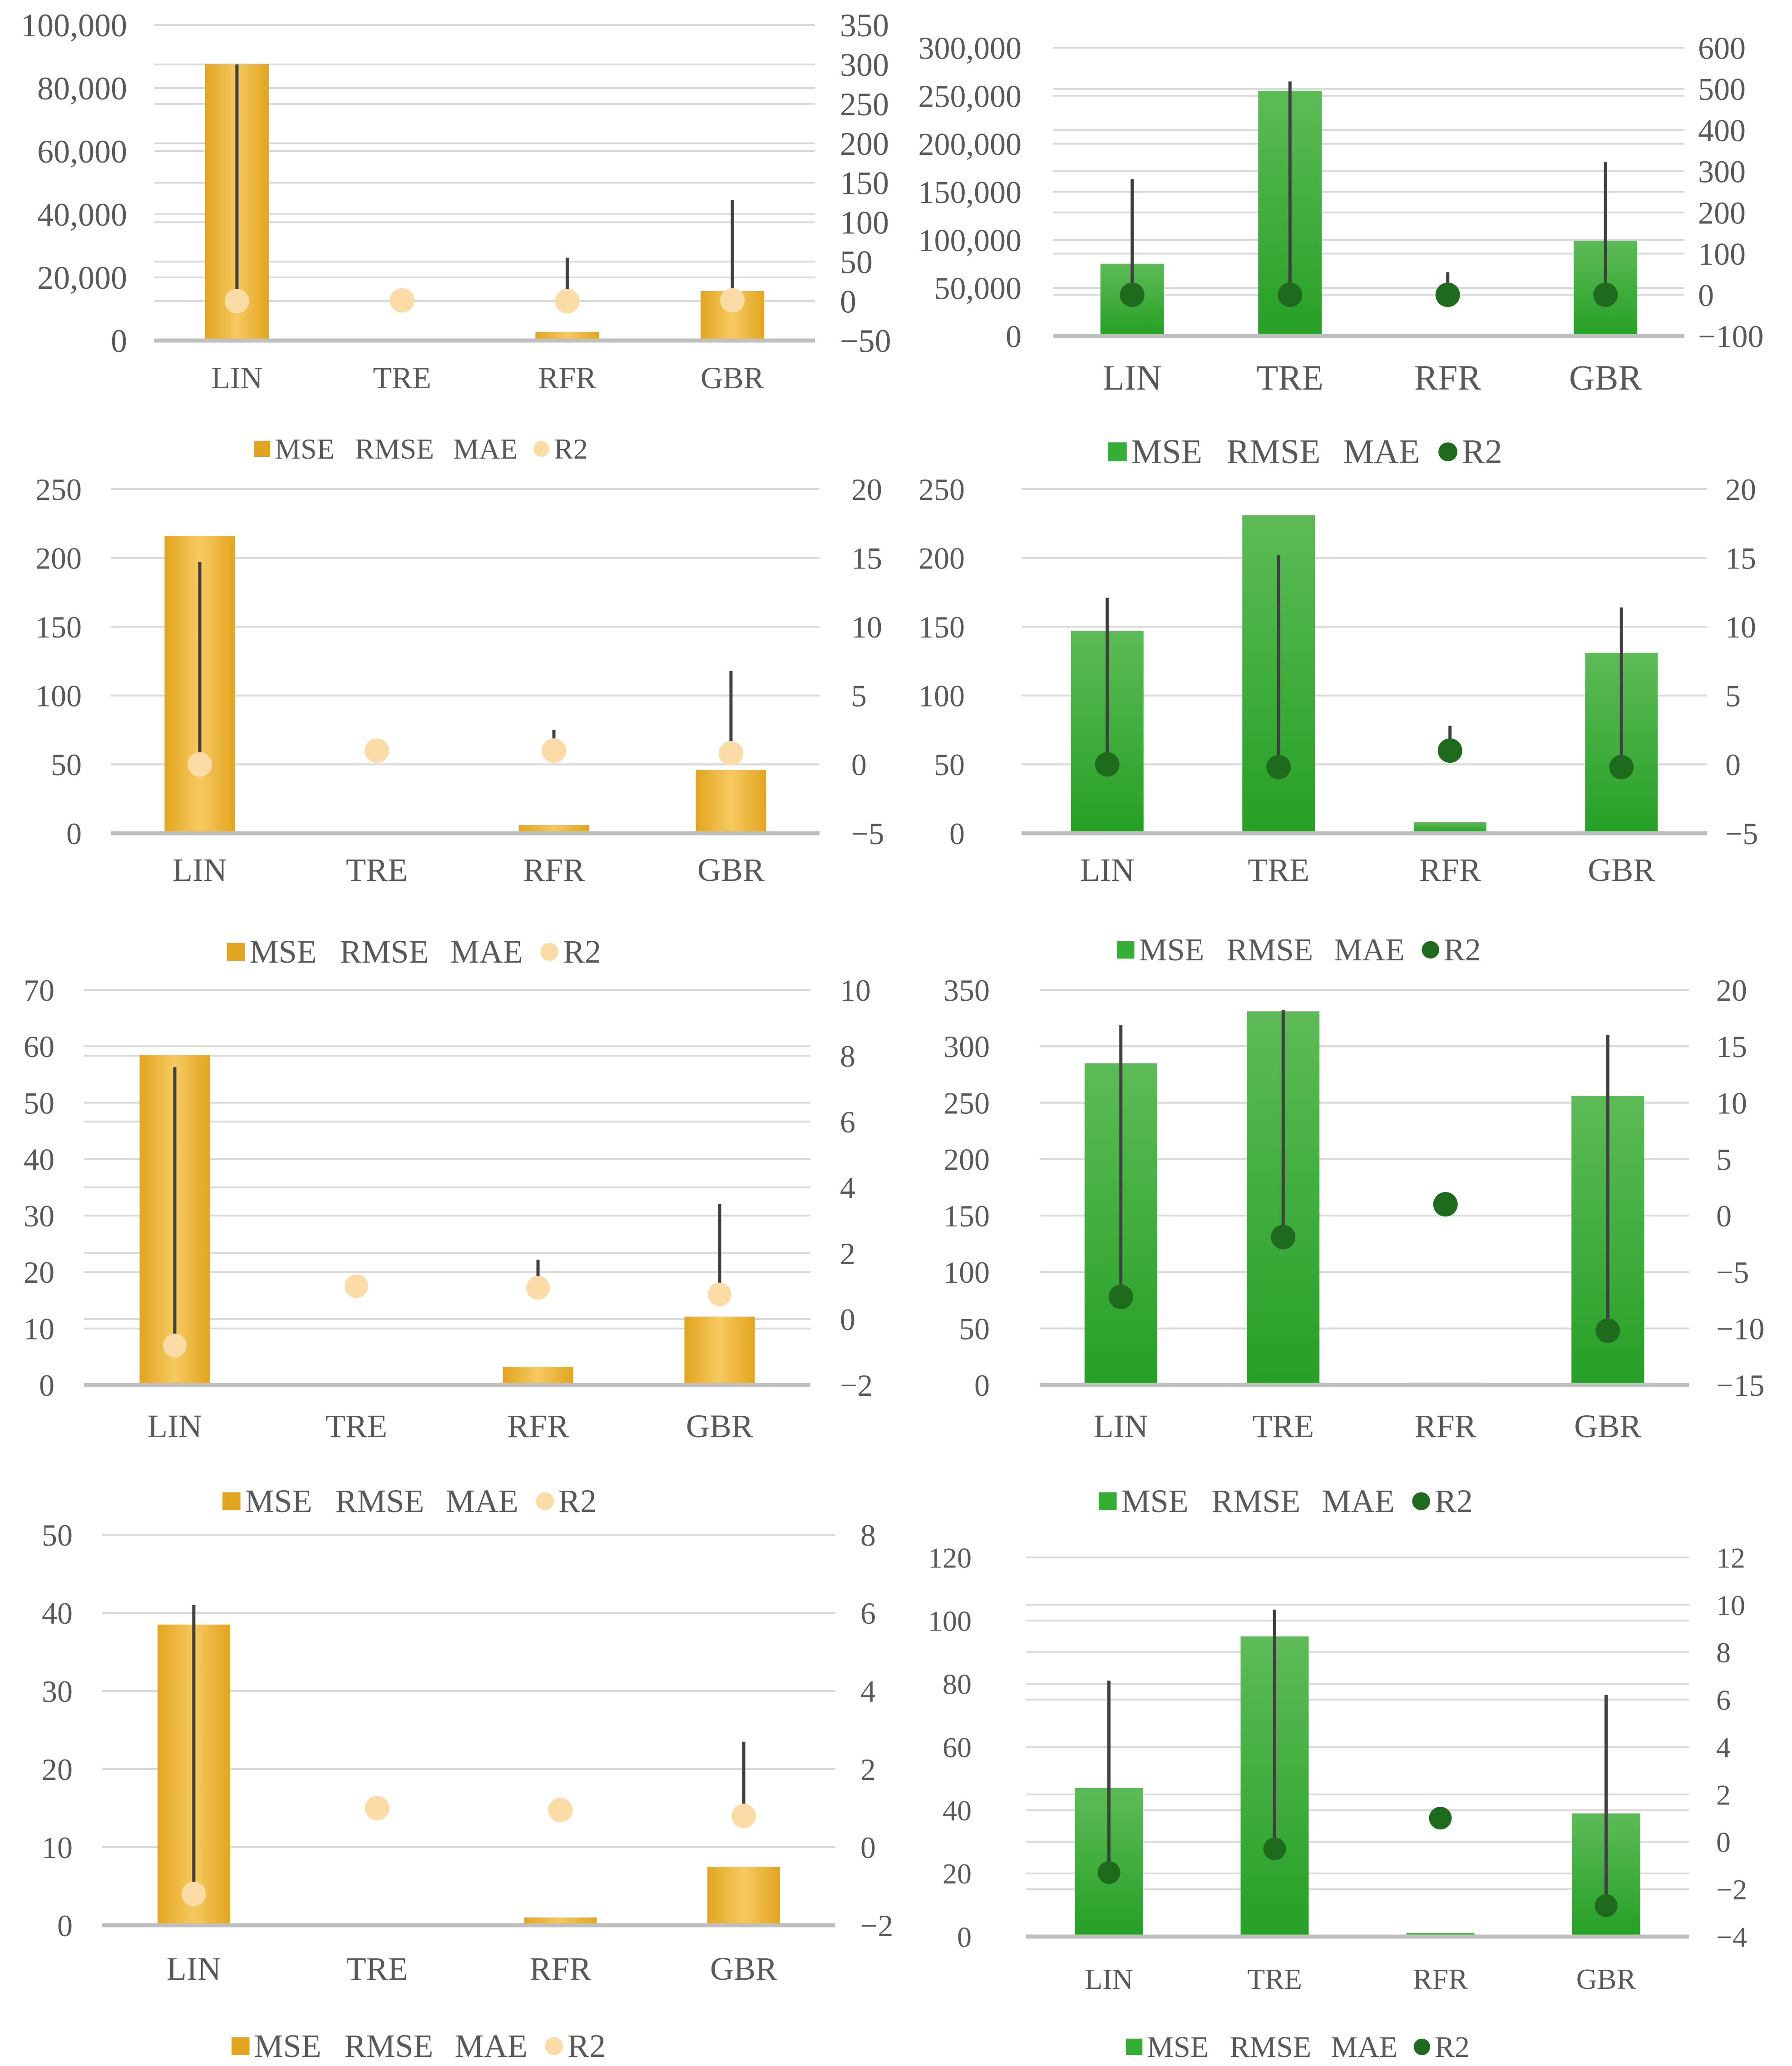 The width and height of the screenshot is (1792, 2066). Describe the element at coordinates (865, 341) in the screenshot. I see `right-tick-label: −50` at that location.